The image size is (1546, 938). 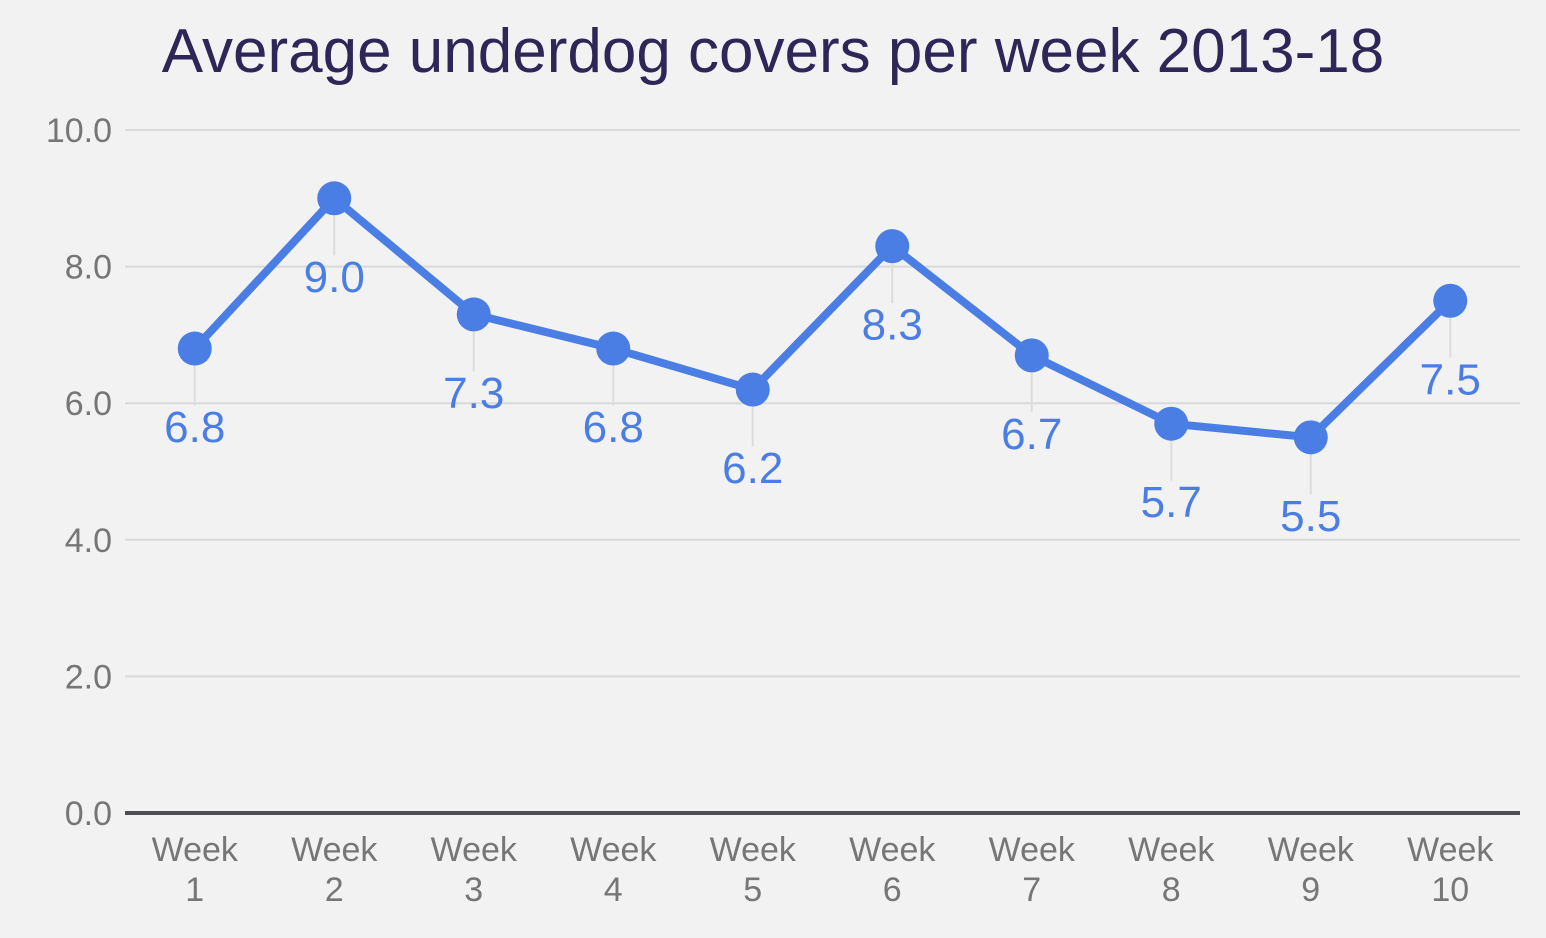 What do you see at coordinates (892, 325) in the screenshot?
I see `data-point-label: 8.3` at bounding box center [892, 325].